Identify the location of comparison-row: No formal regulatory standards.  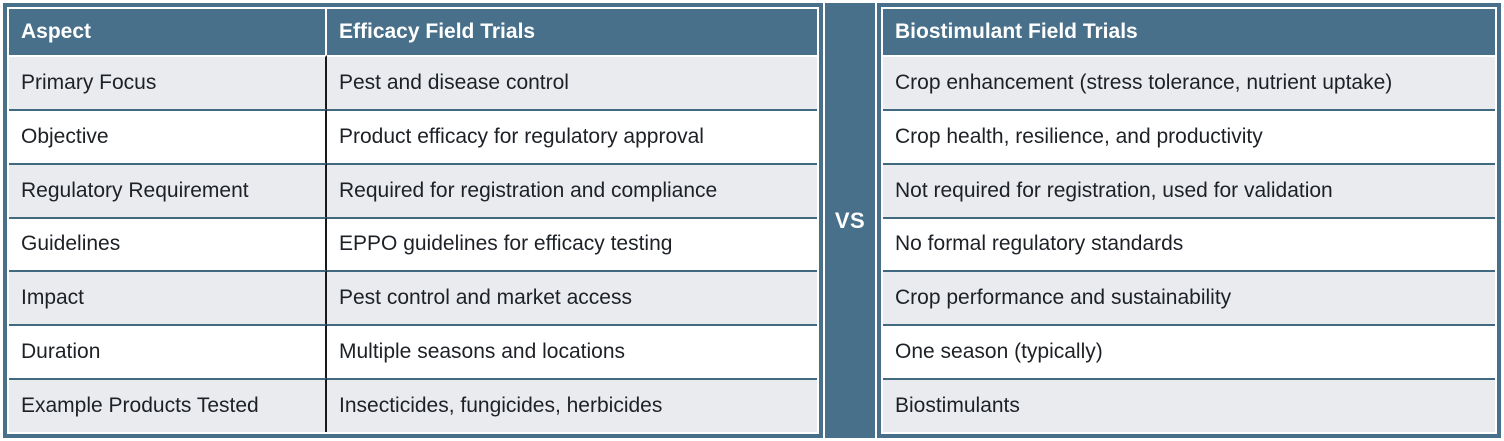
(1189, 243).